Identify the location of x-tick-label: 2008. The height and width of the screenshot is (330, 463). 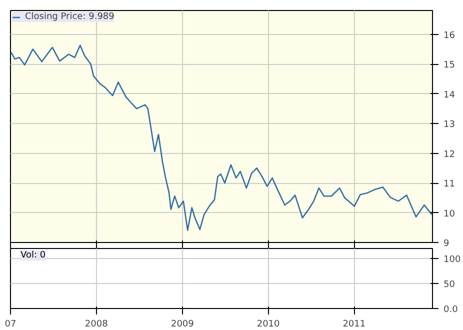
(96, 325).